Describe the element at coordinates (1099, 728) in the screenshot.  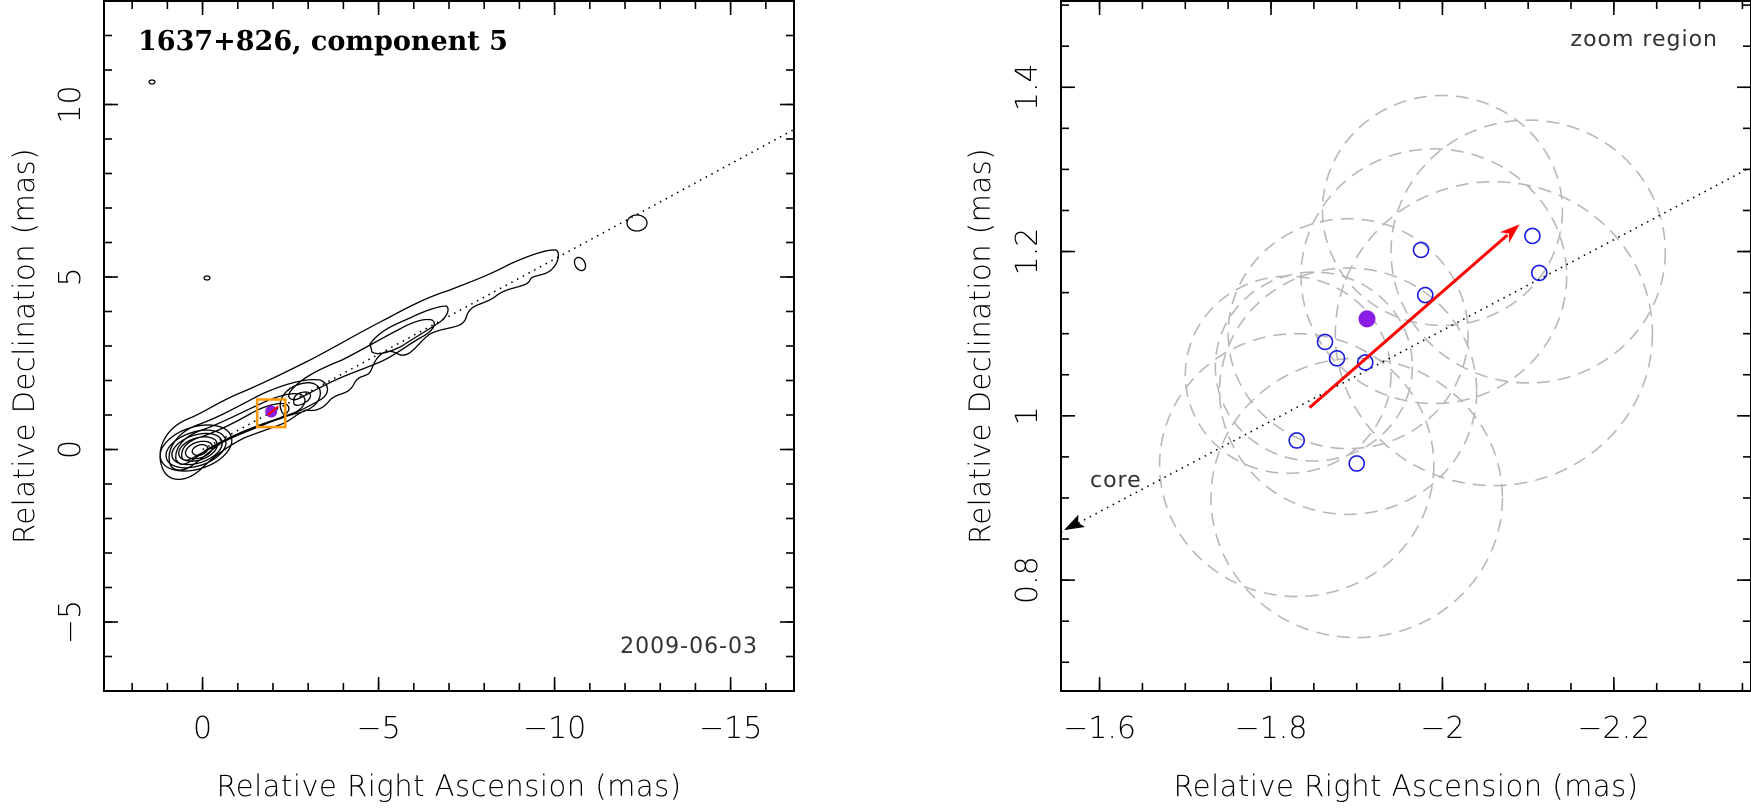
I see `right-xtick-label: −1.6` at that location.